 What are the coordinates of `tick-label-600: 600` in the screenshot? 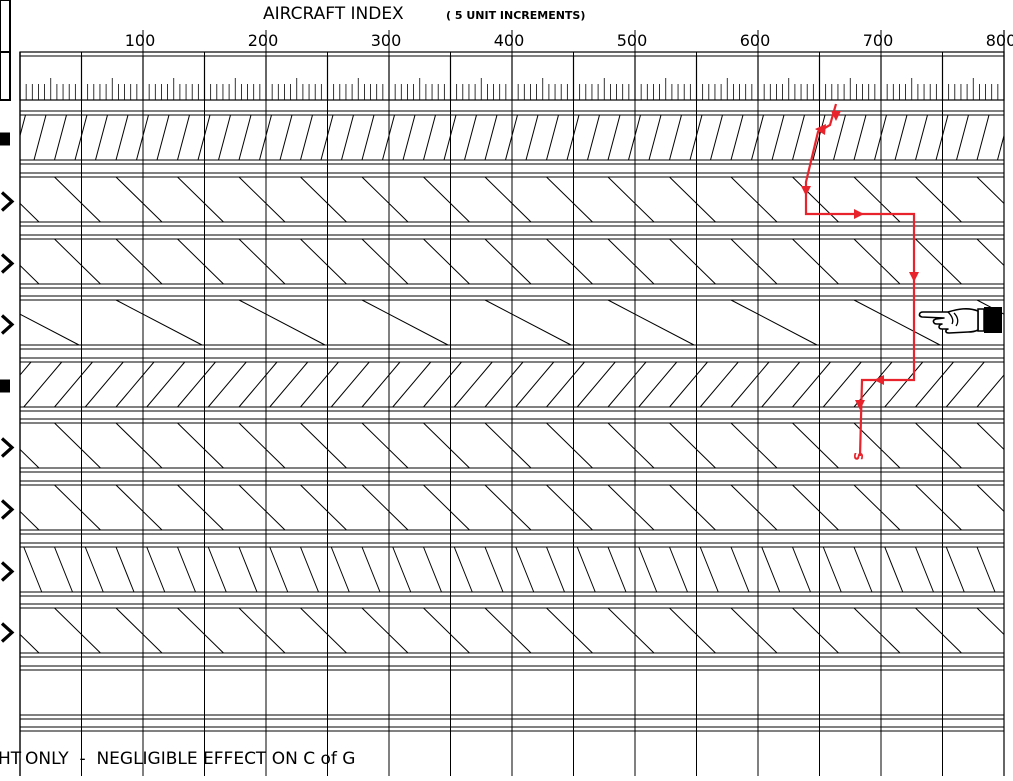 It's located at (755, 40).